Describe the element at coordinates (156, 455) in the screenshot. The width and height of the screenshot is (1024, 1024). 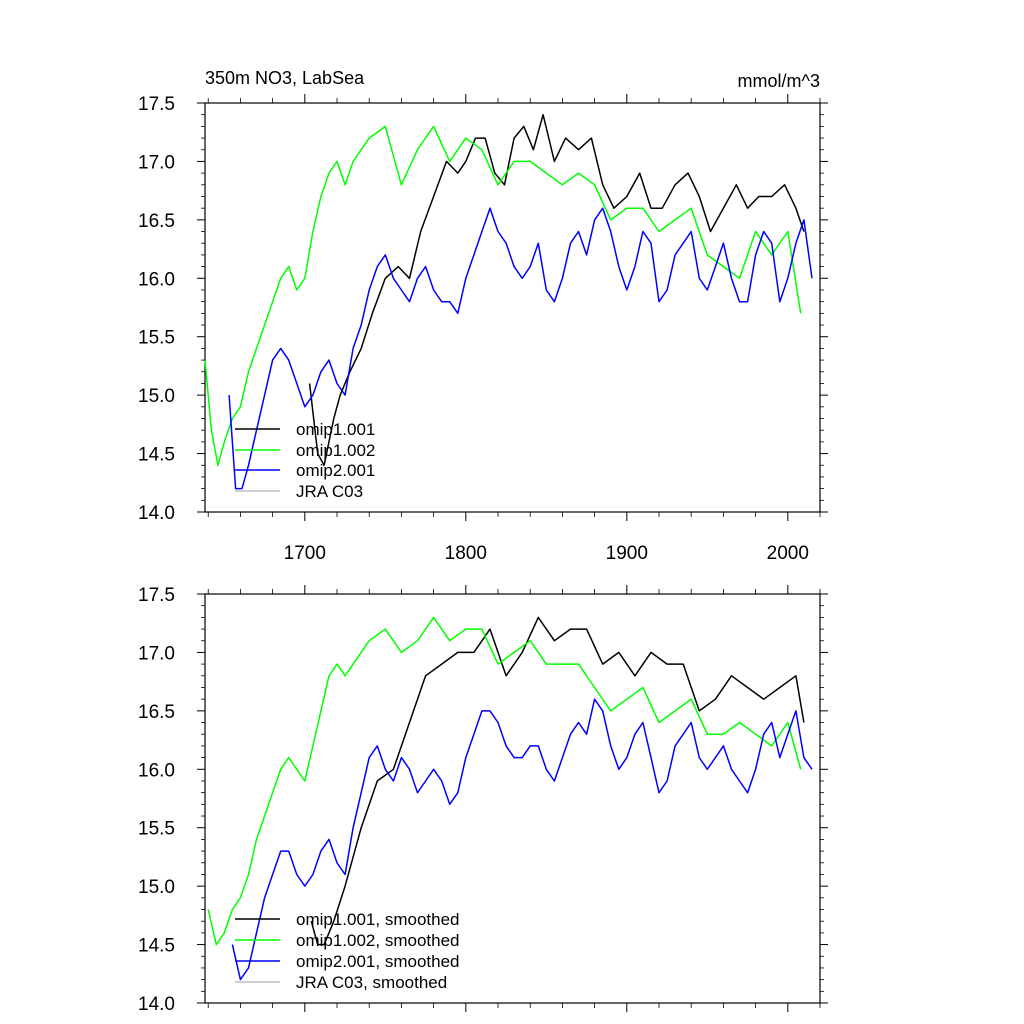
I see `top-y-tick-label: 14.5` at that location.